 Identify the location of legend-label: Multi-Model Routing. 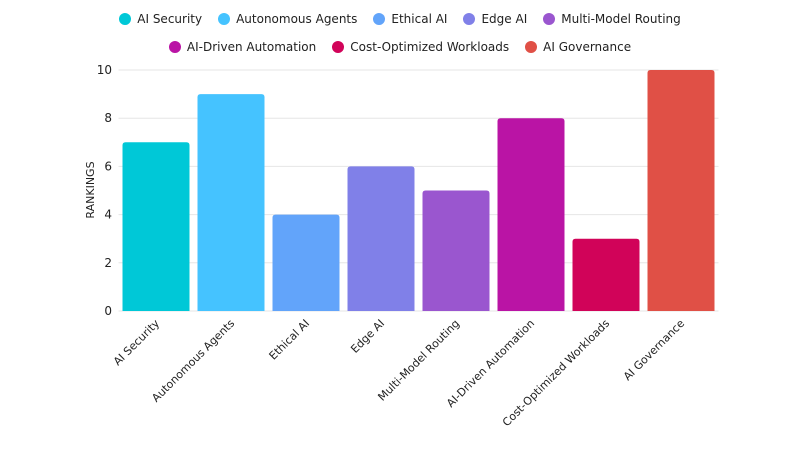
(621, 19).